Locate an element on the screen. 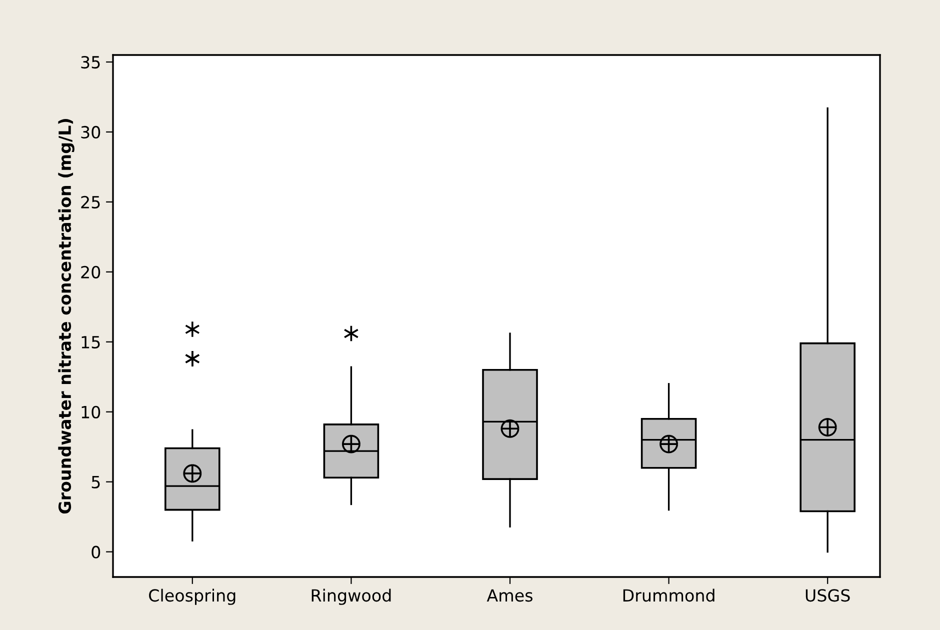 This screenshot has height=630, width=940. x-tick-label: Ames is located at coordinates (509, 595).